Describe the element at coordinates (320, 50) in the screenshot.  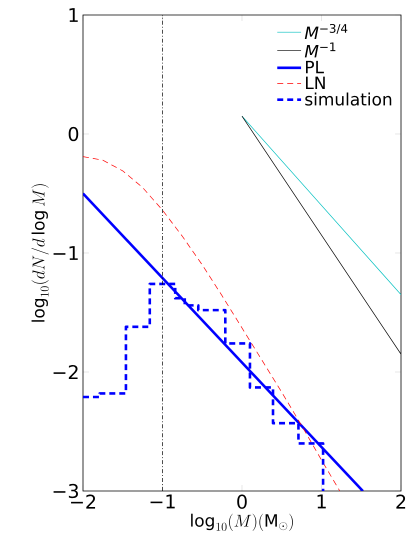
I see `legend-label: M$^{−1}$` at that location.